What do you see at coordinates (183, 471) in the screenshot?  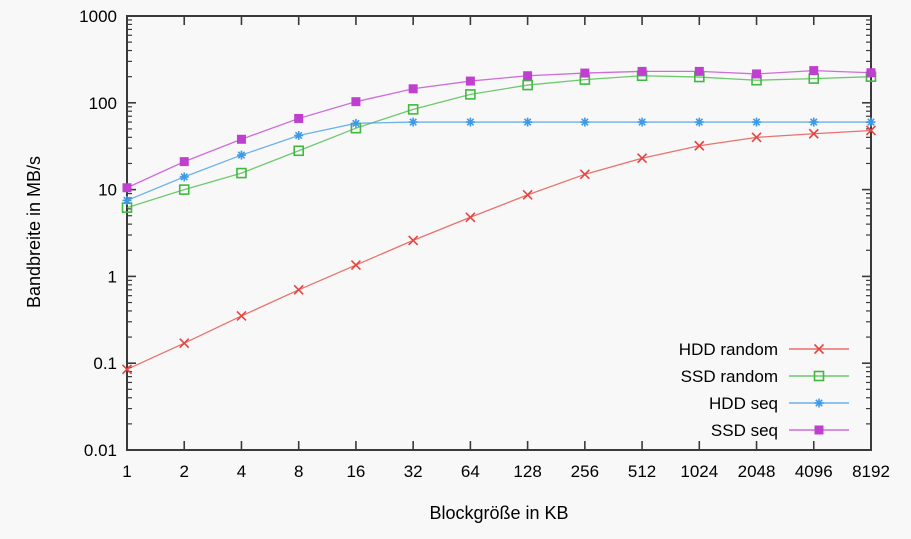 I see `x-tick-label: 2` at bounding box center [183, 471].